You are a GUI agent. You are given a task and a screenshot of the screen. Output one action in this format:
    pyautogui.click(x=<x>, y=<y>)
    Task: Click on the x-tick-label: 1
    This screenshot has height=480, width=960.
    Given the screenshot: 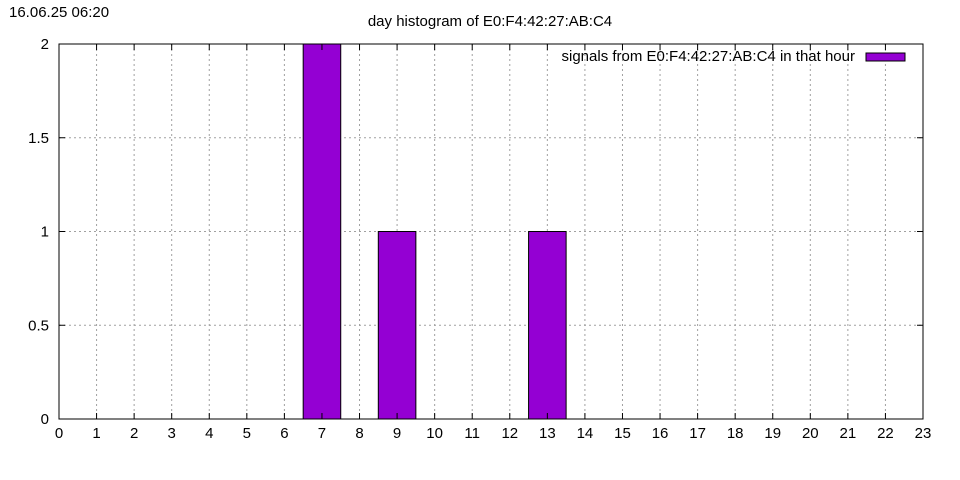 What is the action you would take?
    pyautogui.click(x=96, y=433)
    